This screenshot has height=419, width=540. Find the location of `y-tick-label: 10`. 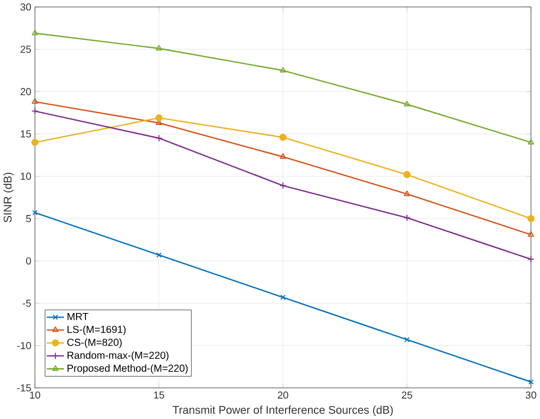

y-tick-label: 10 is located at coordinates (25, 176).